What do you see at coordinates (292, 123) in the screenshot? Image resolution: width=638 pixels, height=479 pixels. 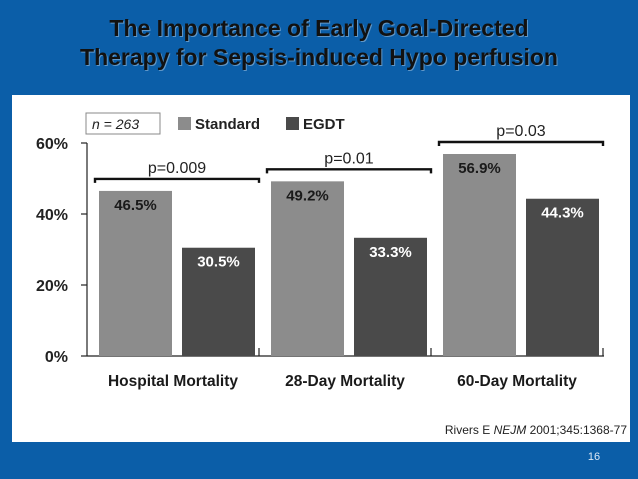 I see `legend-swatch-egdt` at bounding box center [292, 123].